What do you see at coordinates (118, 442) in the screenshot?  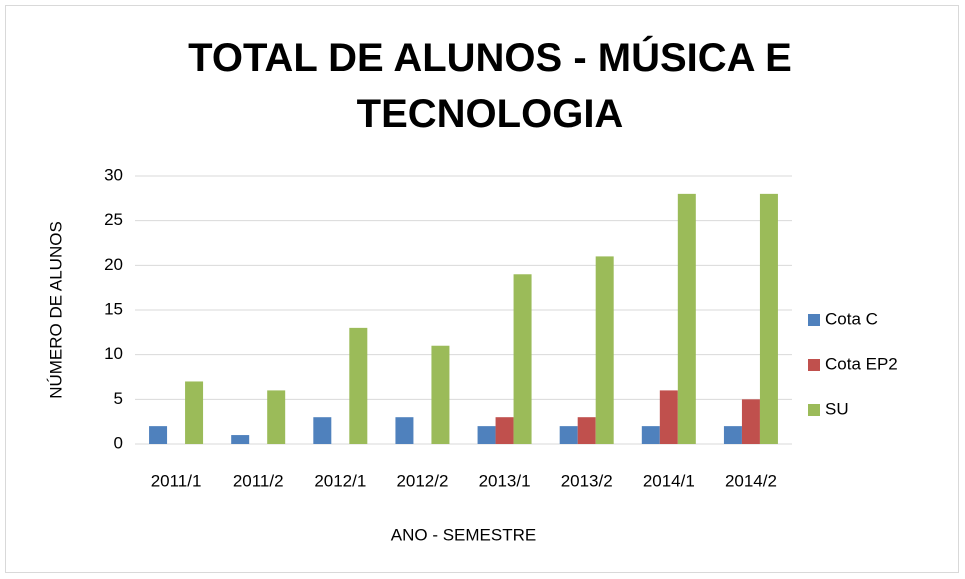 I see `y-tick-label: 0` at bounding box center [118, 442].